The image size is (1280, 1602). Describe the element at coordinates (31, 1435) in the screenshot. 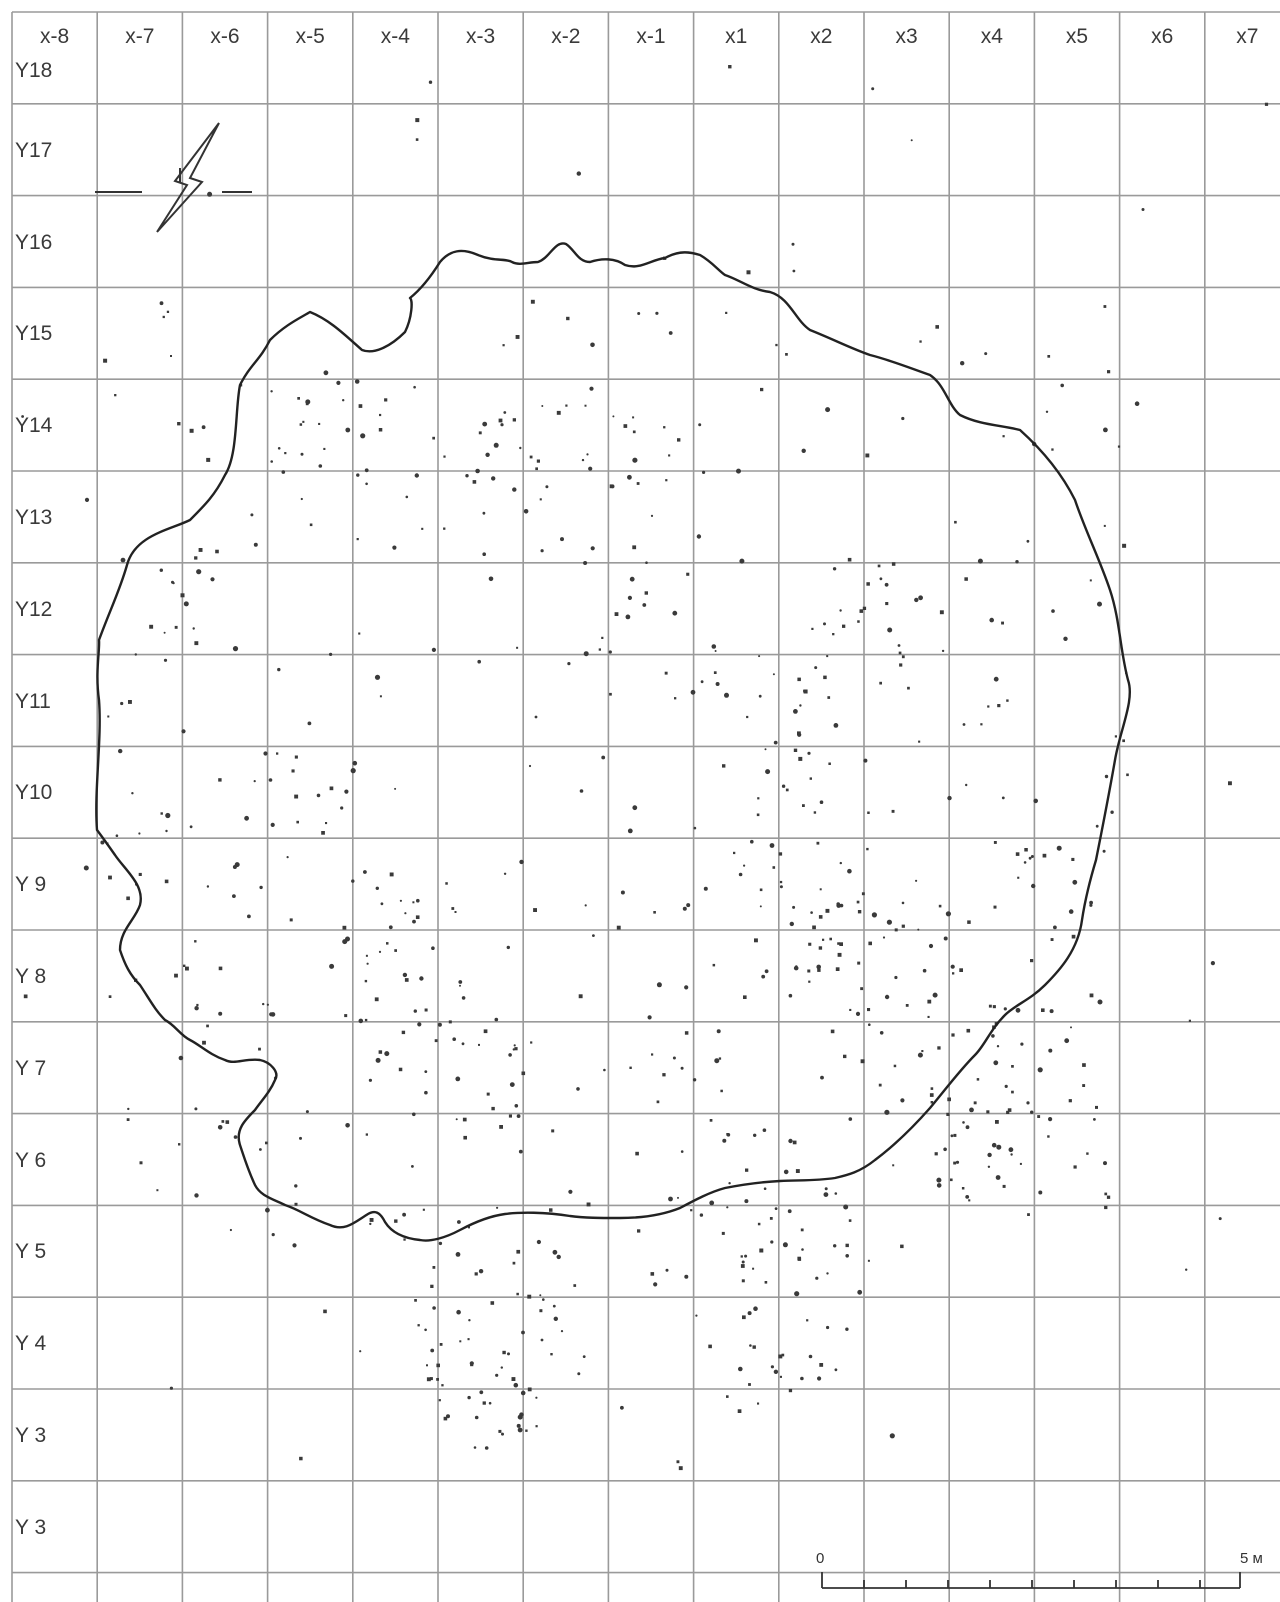

I see `row-label: Y 3` at that location.